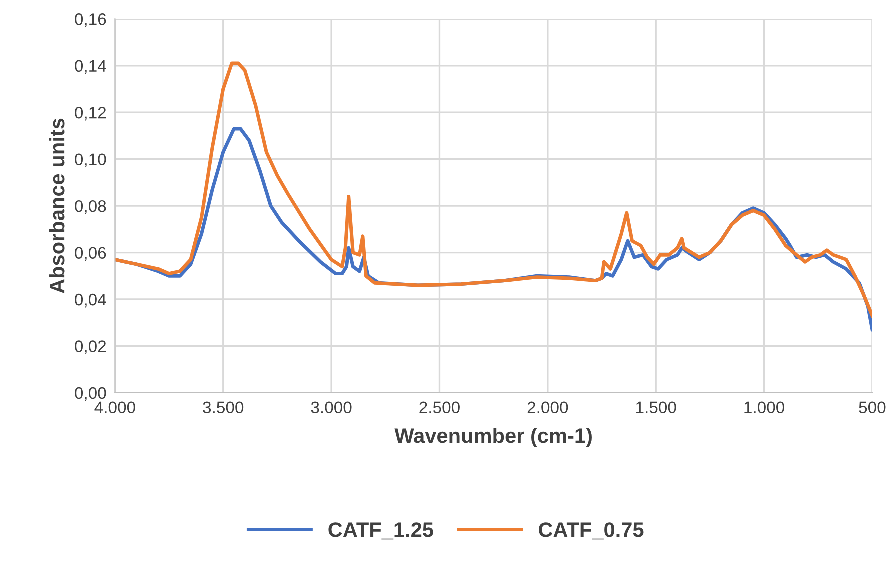  What do you see at coordinates (223, 408) in the screenshot?
I see `x-tick-label: 3.500` at bounding box center [223, 408].